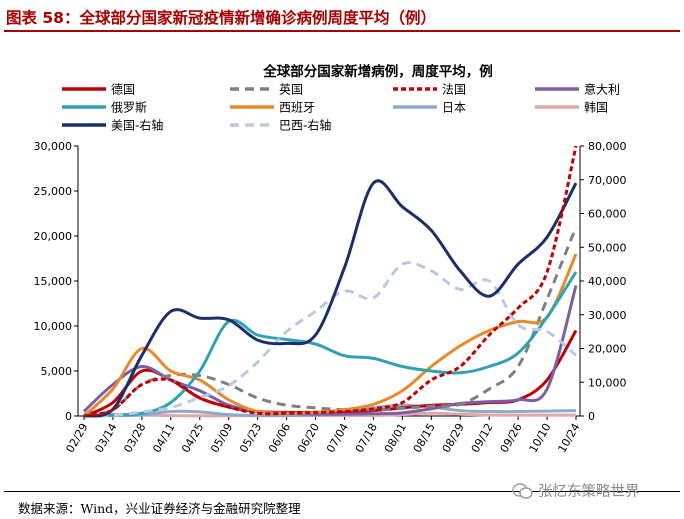  I want to click on x-tick-label: 08/01, so click(395, 438).